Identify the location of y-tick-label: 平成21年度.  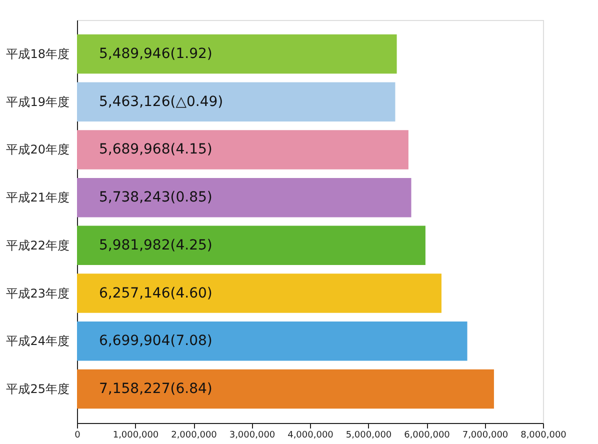
(38, 197).